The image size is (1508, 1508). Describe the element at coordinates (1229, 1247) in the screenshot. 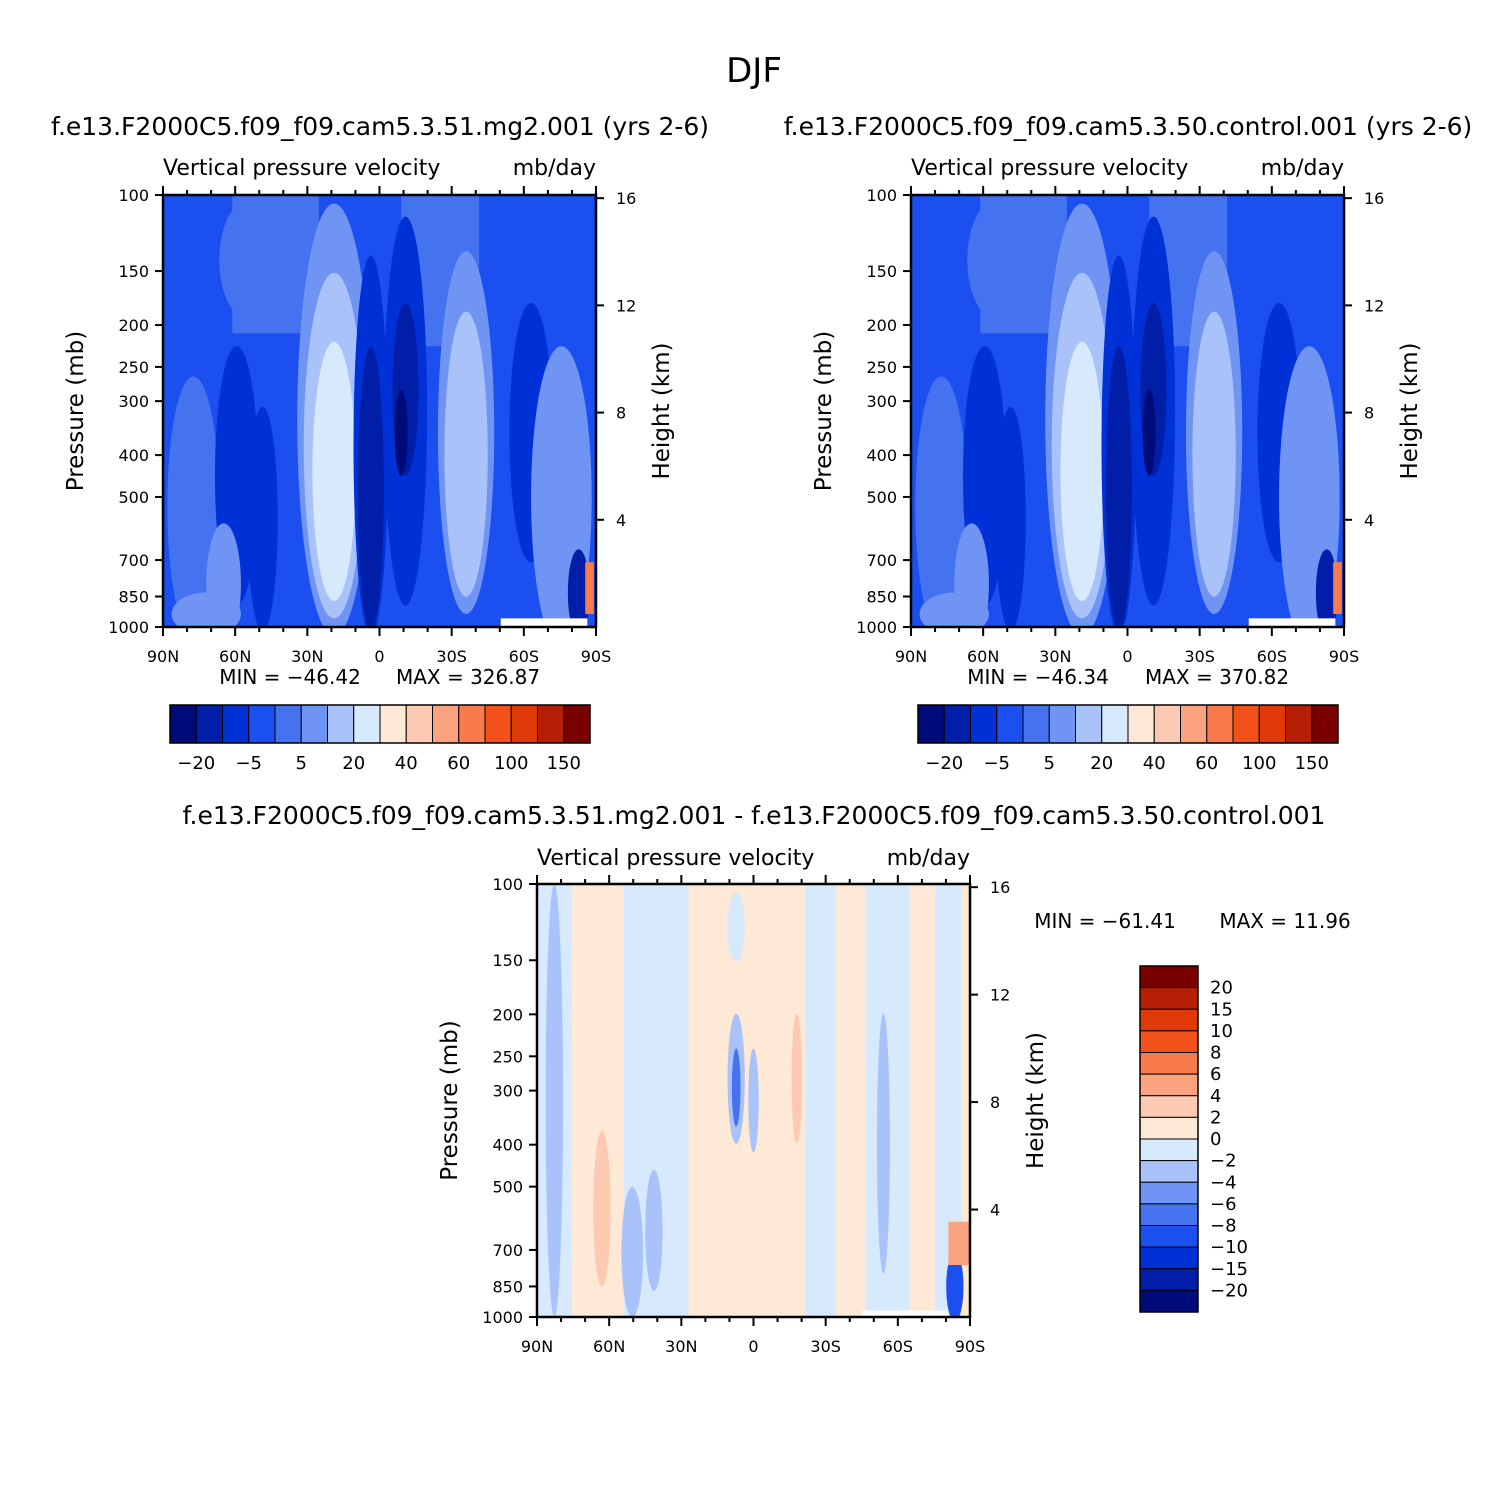

I see `colorbar-label: −10` at that location.